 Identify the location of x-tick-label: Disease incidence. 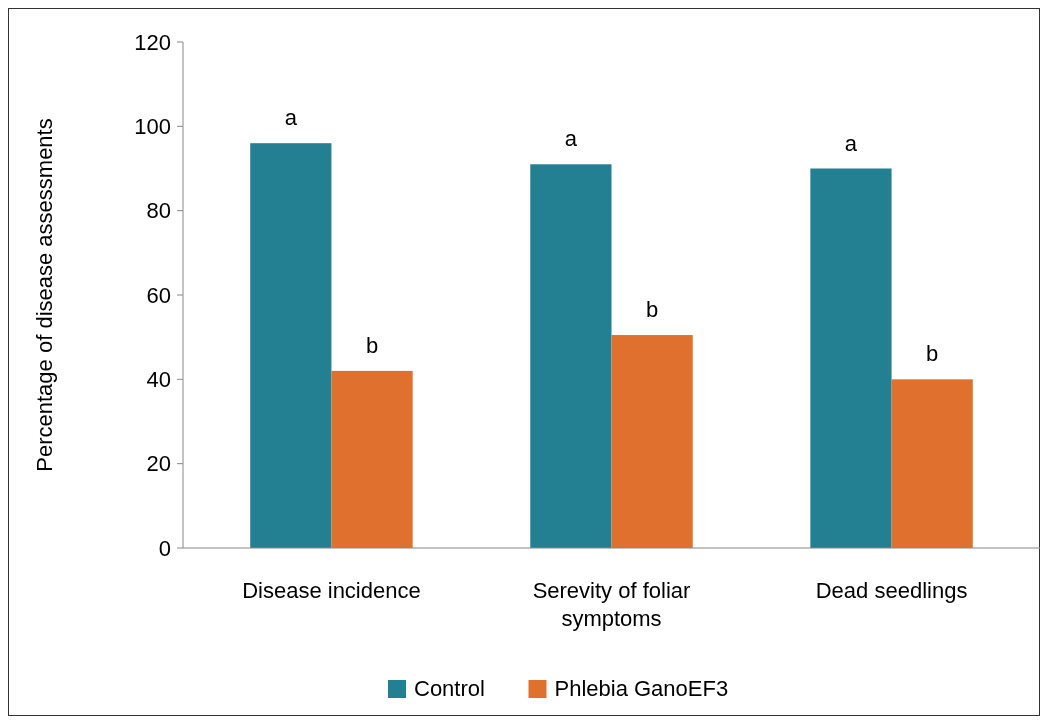
(331, 590).